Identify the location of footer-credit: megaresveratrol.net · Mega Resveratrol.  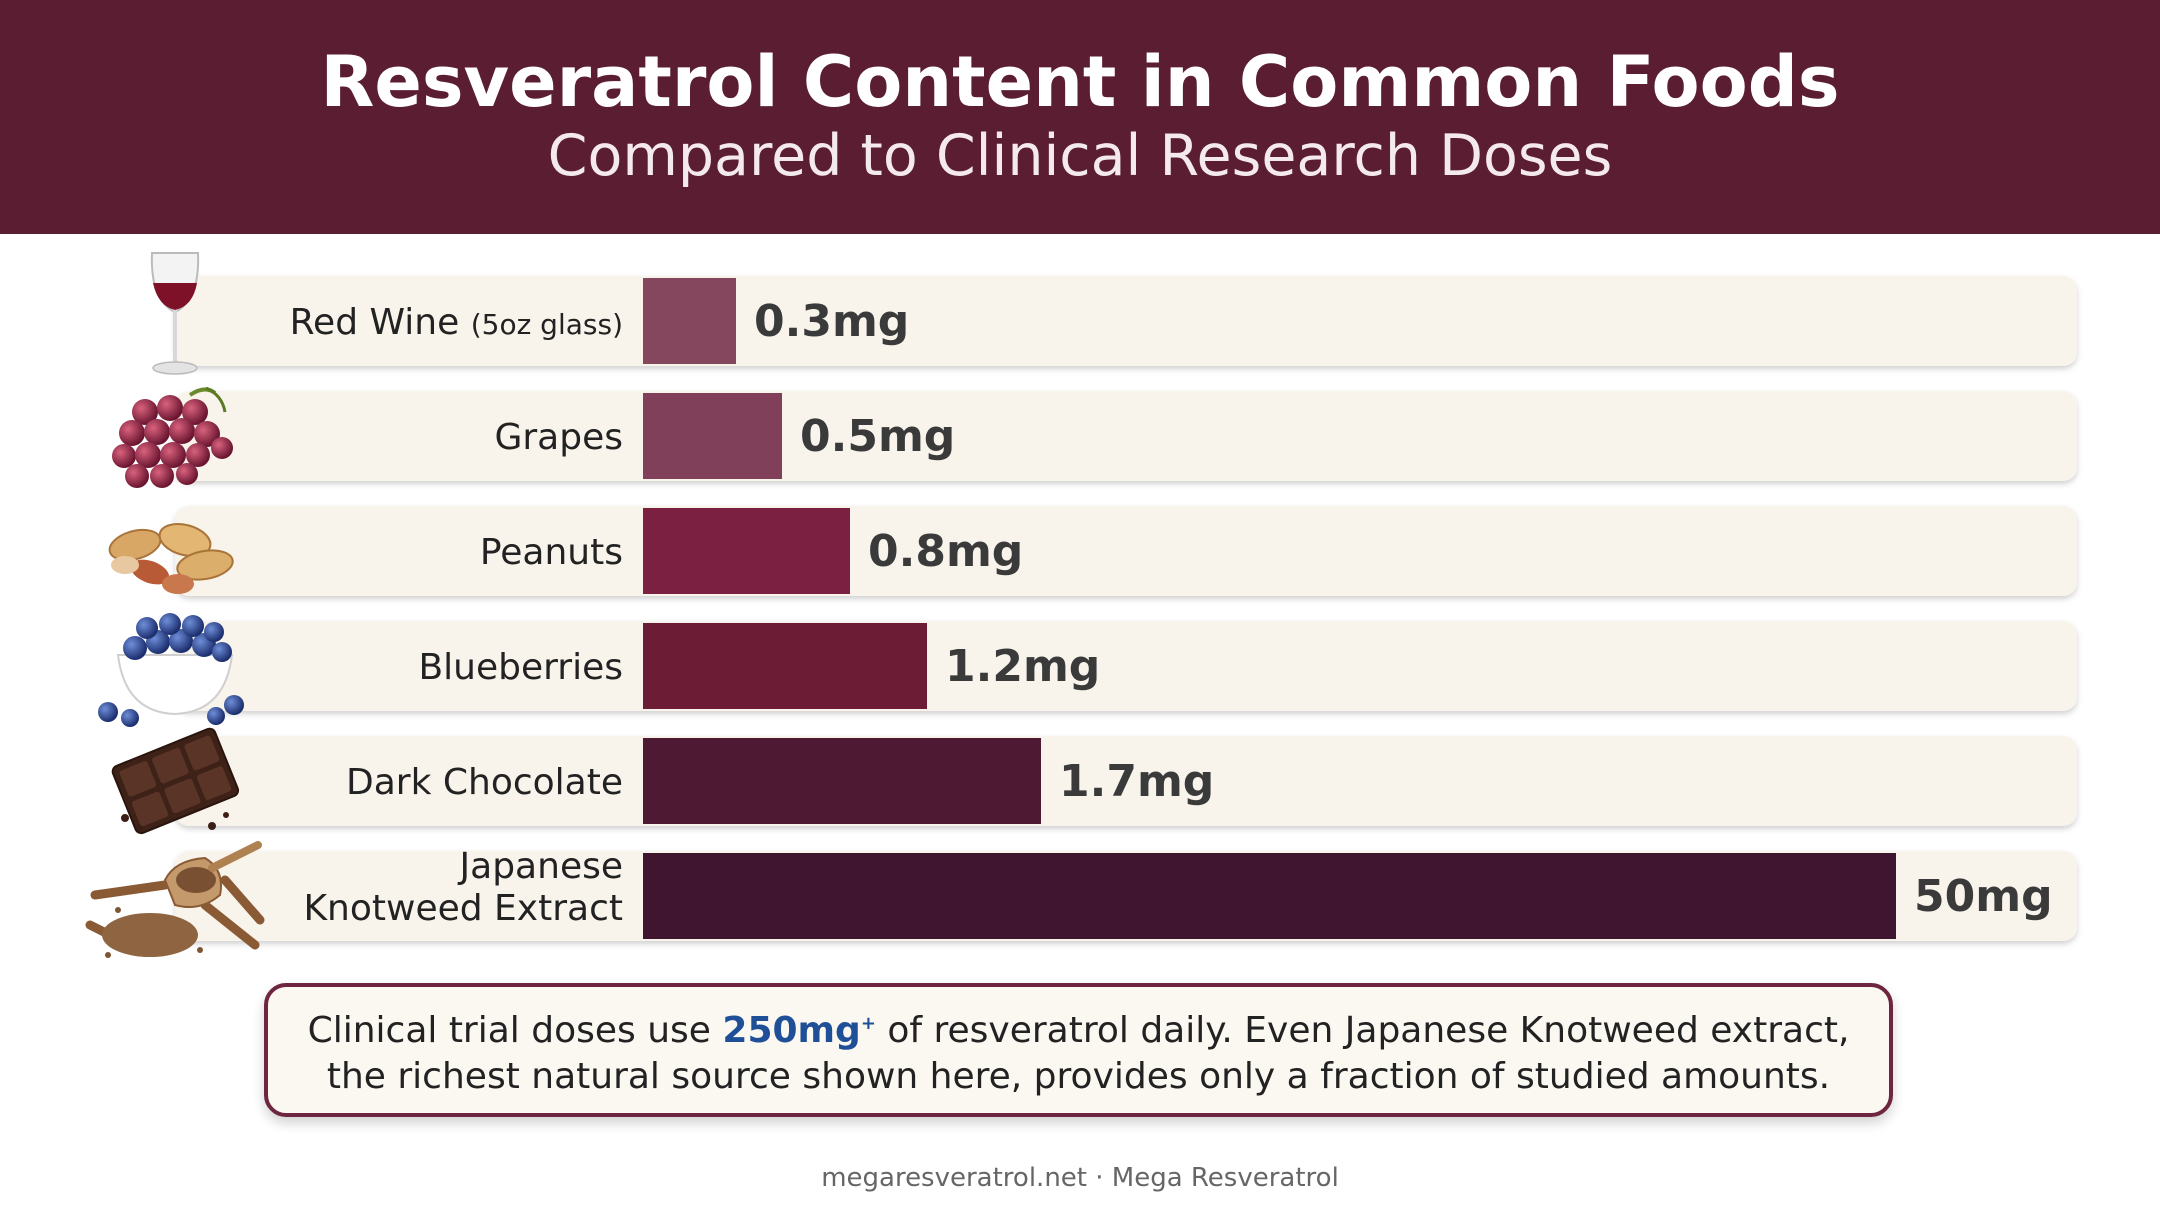
(1080, 1178).